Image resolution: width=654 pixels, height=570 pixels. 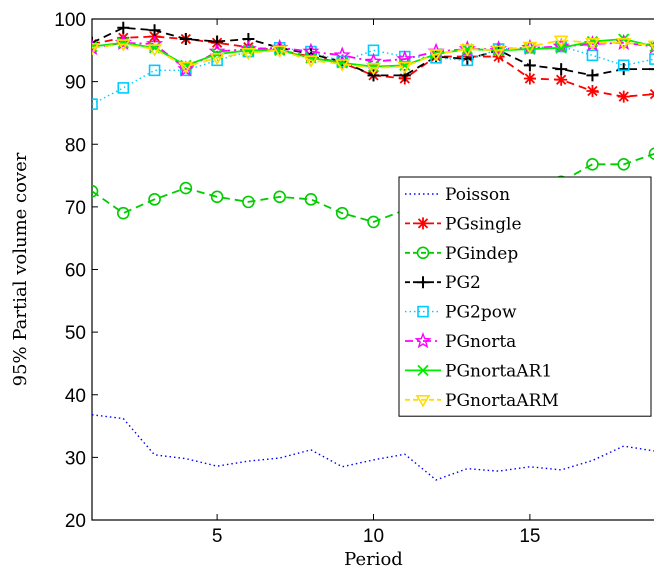 What do you see at coordinates (443, 283) in the screenshot?
I see `legend-entry: PG2` at bounding box center [443, 283].